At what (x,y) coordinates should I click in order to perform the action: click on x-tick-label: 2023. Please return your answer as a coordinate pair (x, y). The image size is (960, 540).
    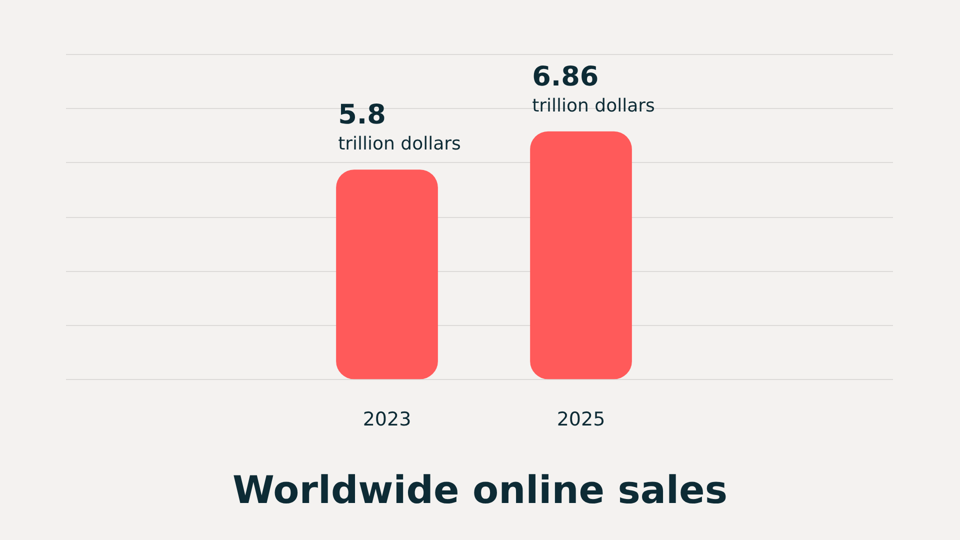
    Looking at the image, I should click on (387, 419).